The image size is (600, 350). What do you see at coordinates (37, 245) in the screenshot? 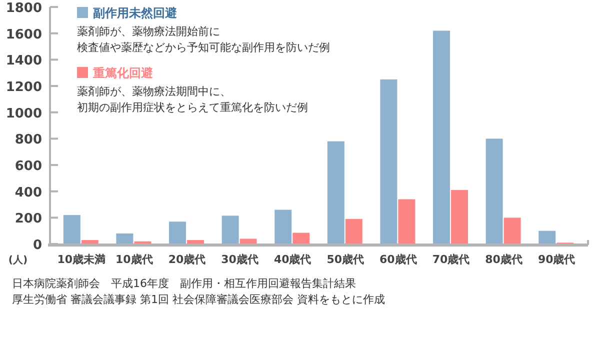
I see `y-tick-label: 0` at bounding box center [37, 245].